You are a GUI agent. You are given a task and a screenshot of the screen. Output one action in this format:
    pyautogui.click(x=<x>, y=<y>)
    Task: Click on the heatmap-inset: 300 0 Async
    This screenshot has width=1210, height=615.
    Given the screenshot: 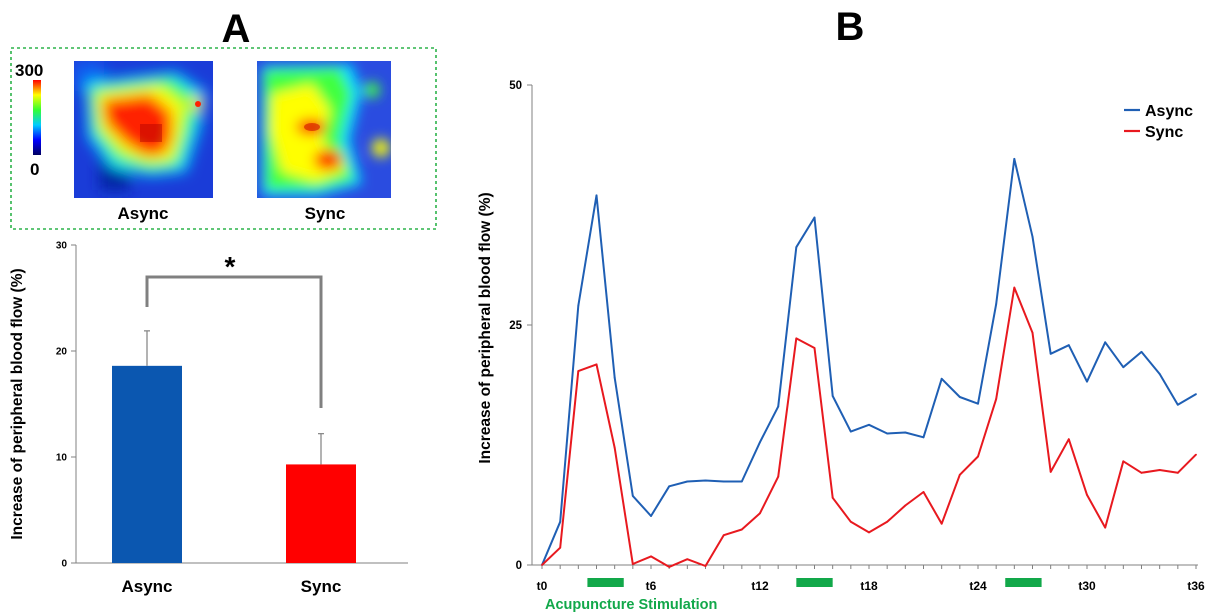 What is the action you would take?
    pyautogui.click(x=223, y=138)
    